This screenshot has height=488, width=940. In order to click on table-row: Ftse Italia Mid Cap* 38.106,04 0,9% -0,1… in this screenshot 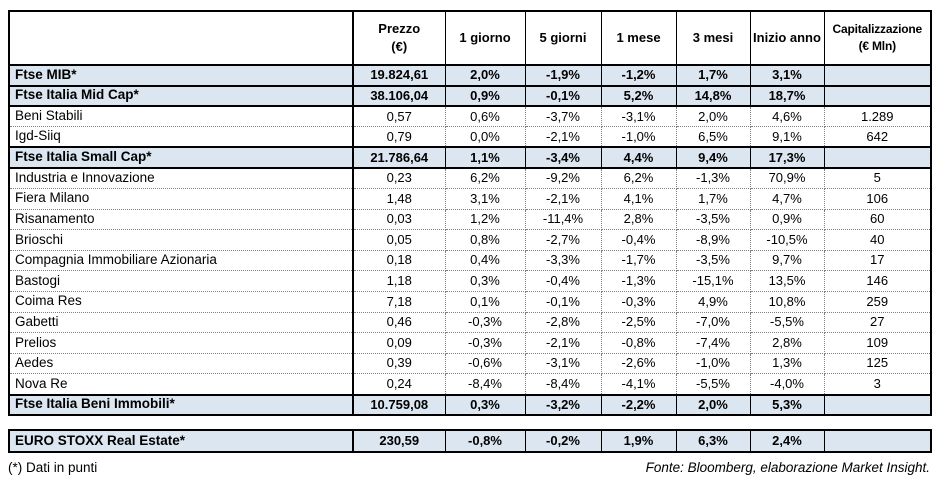, I will do `click(470, 96)`.